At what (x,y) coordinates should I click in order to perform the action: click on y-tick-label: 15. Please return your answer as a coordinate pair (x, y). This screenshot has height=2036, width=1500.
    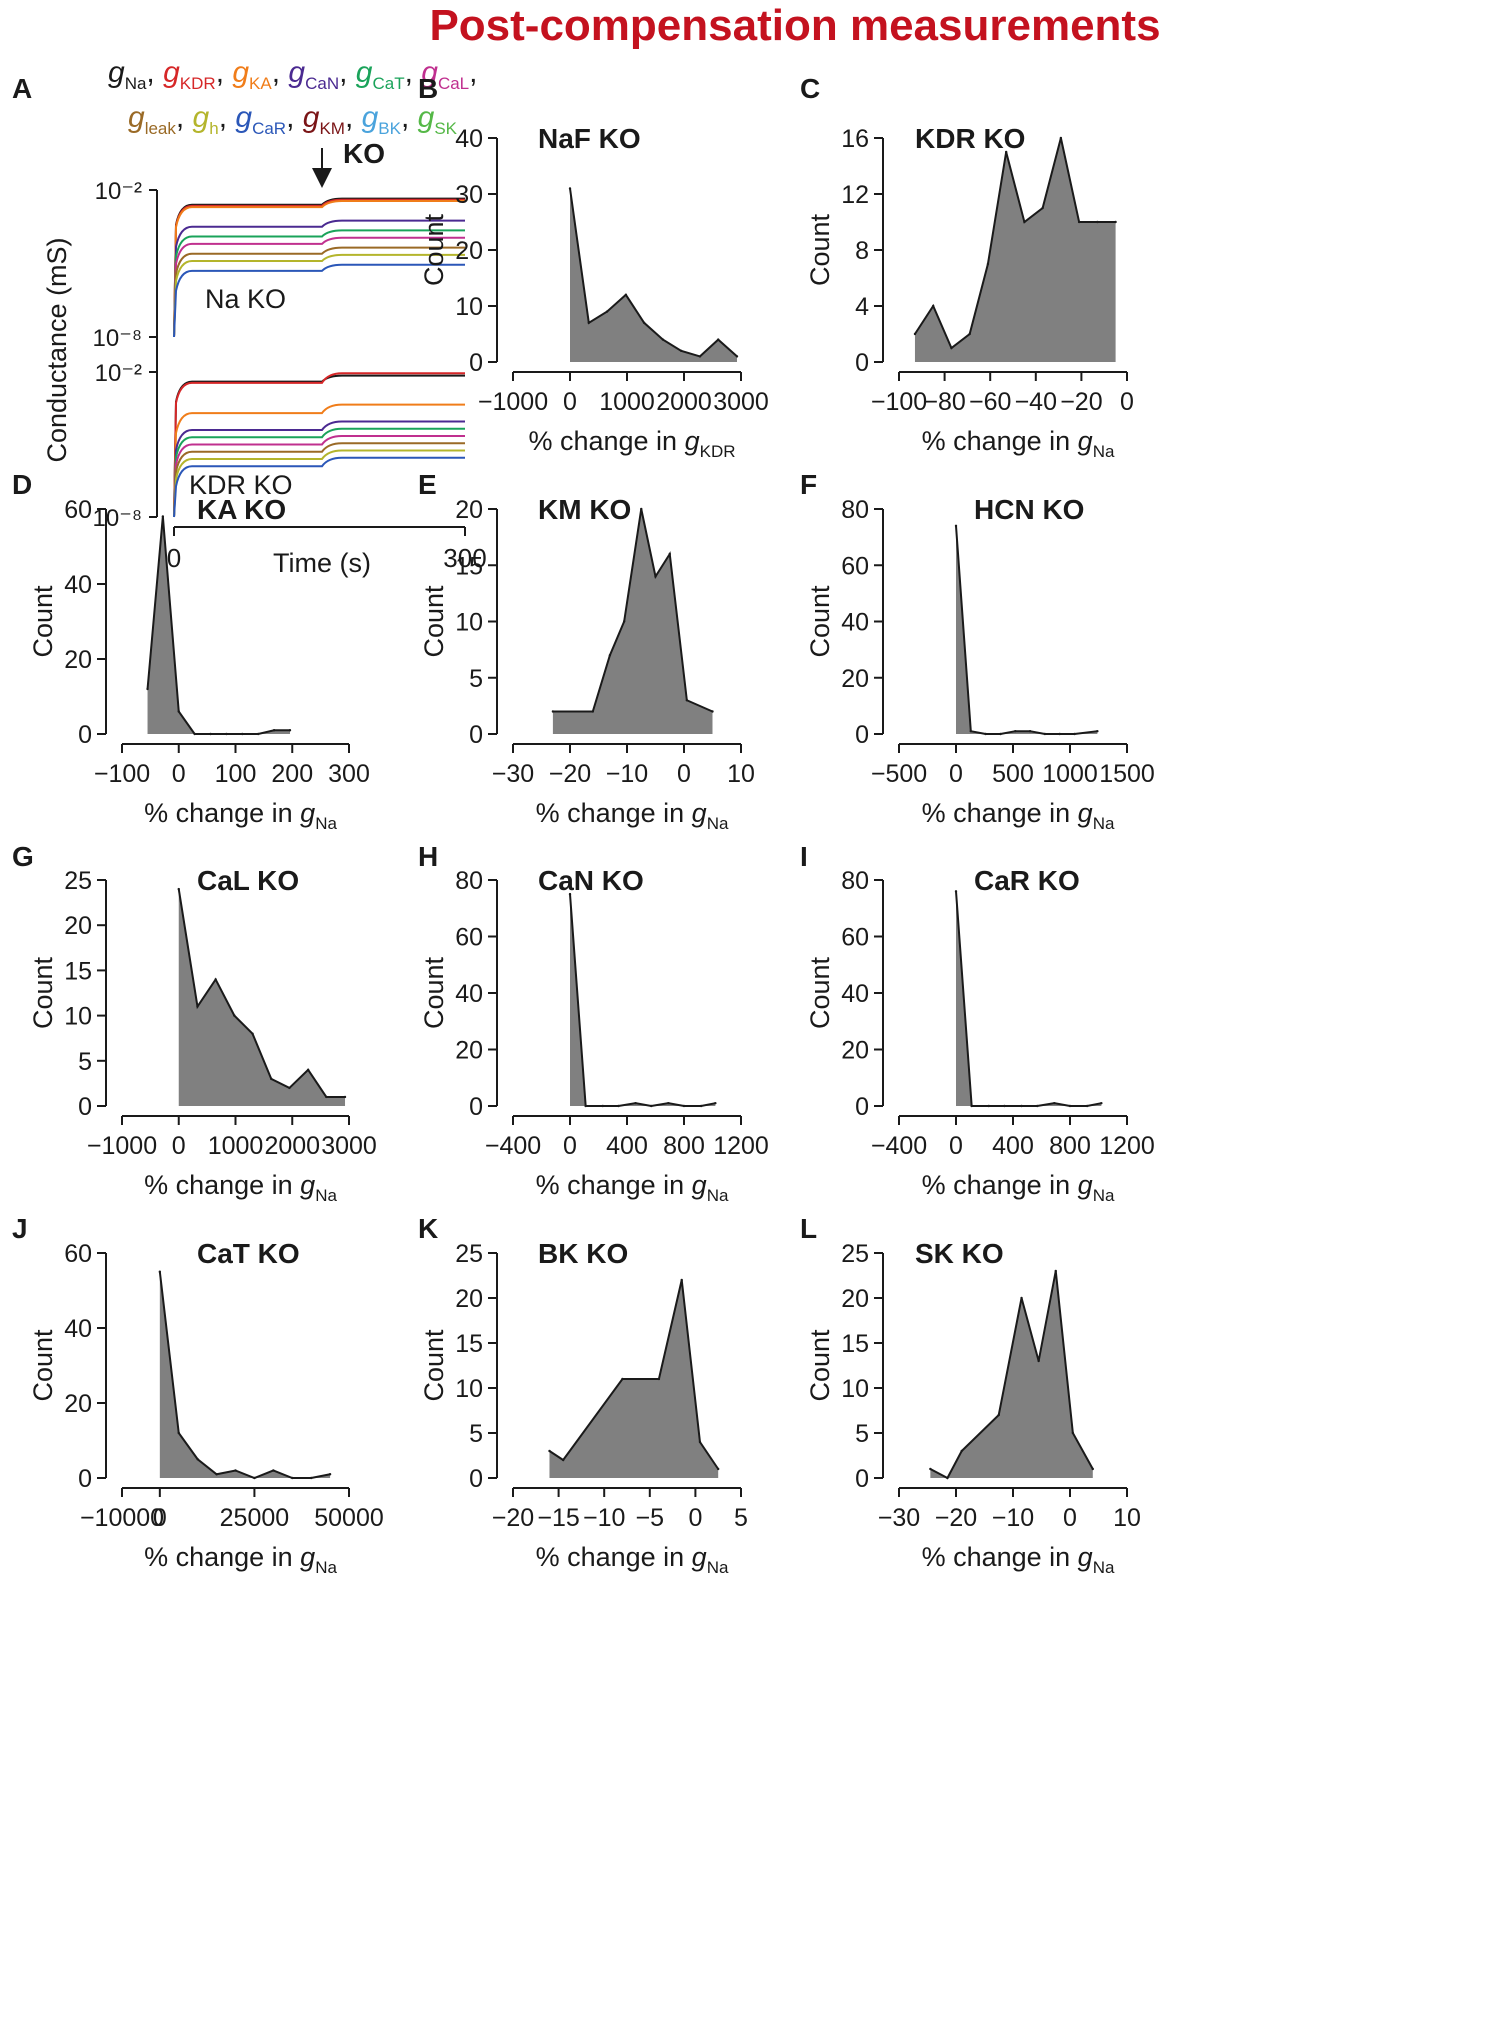
    Looking at the image, I should click on (855, 1344).